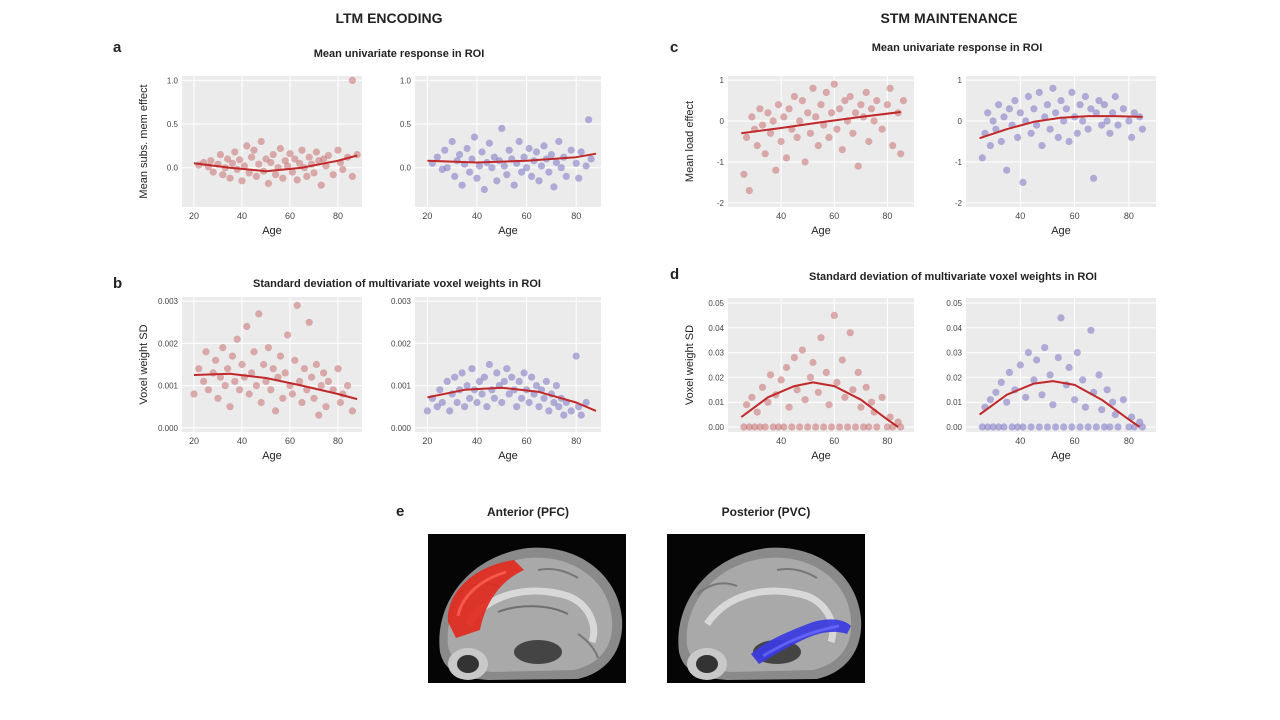 Image resolution: width=1280 pixels, height=720 pixels. Describe the element at coordinates (716, 328) in the screenshot. I see `y-tick-label: 0.04` at that location.